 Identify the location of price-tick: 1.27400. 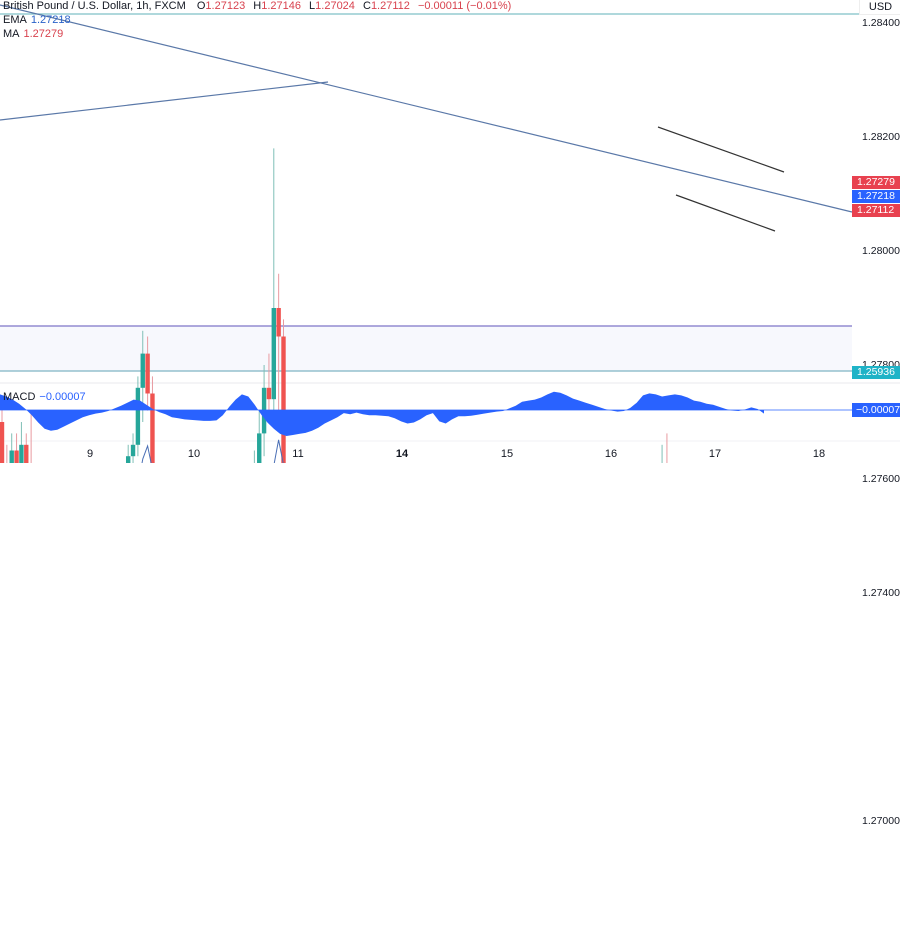
(881, 593).